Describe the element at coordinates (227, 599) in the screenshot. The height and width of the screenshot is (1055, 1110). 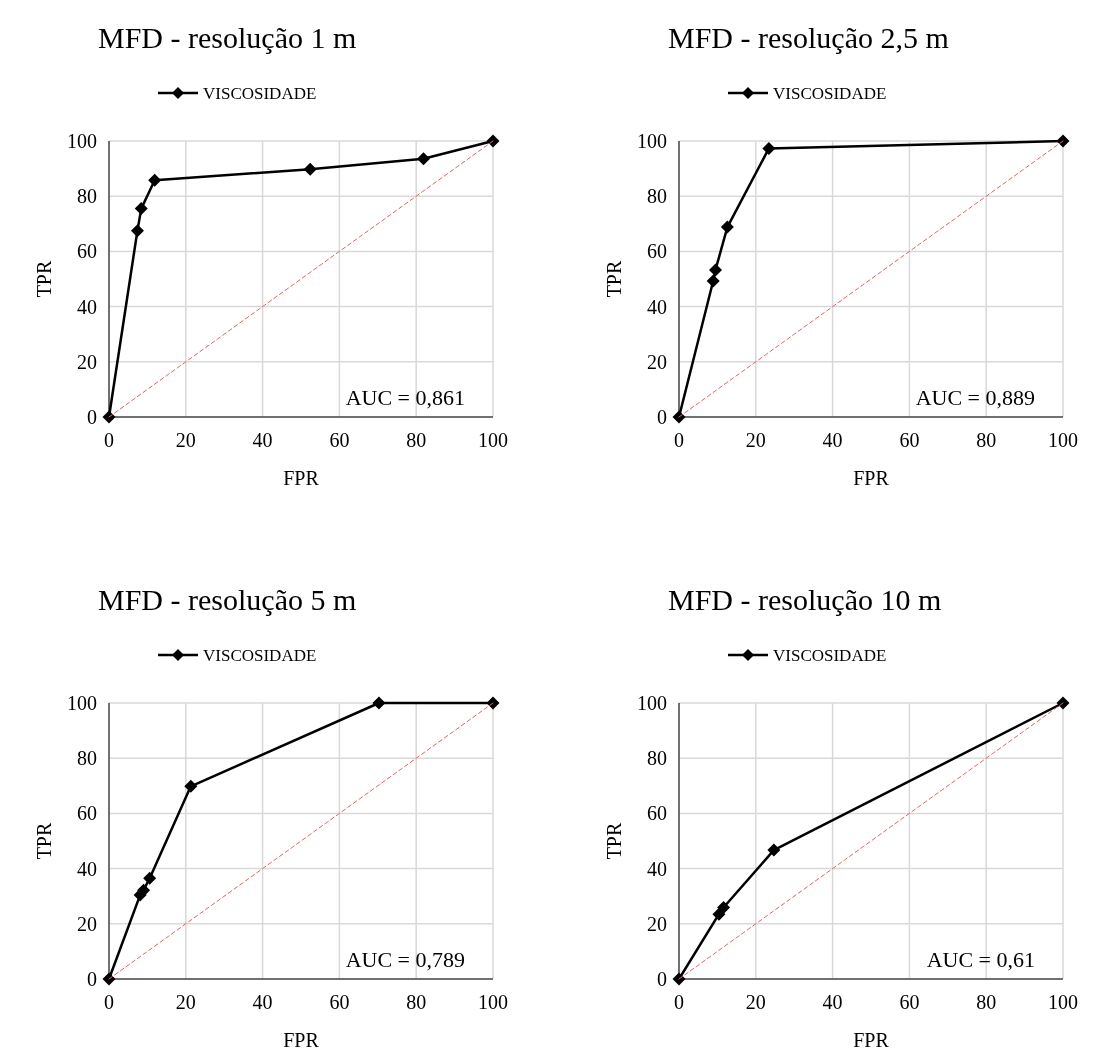
I see `chart-title: MFD - resolução 5 m` at that location.